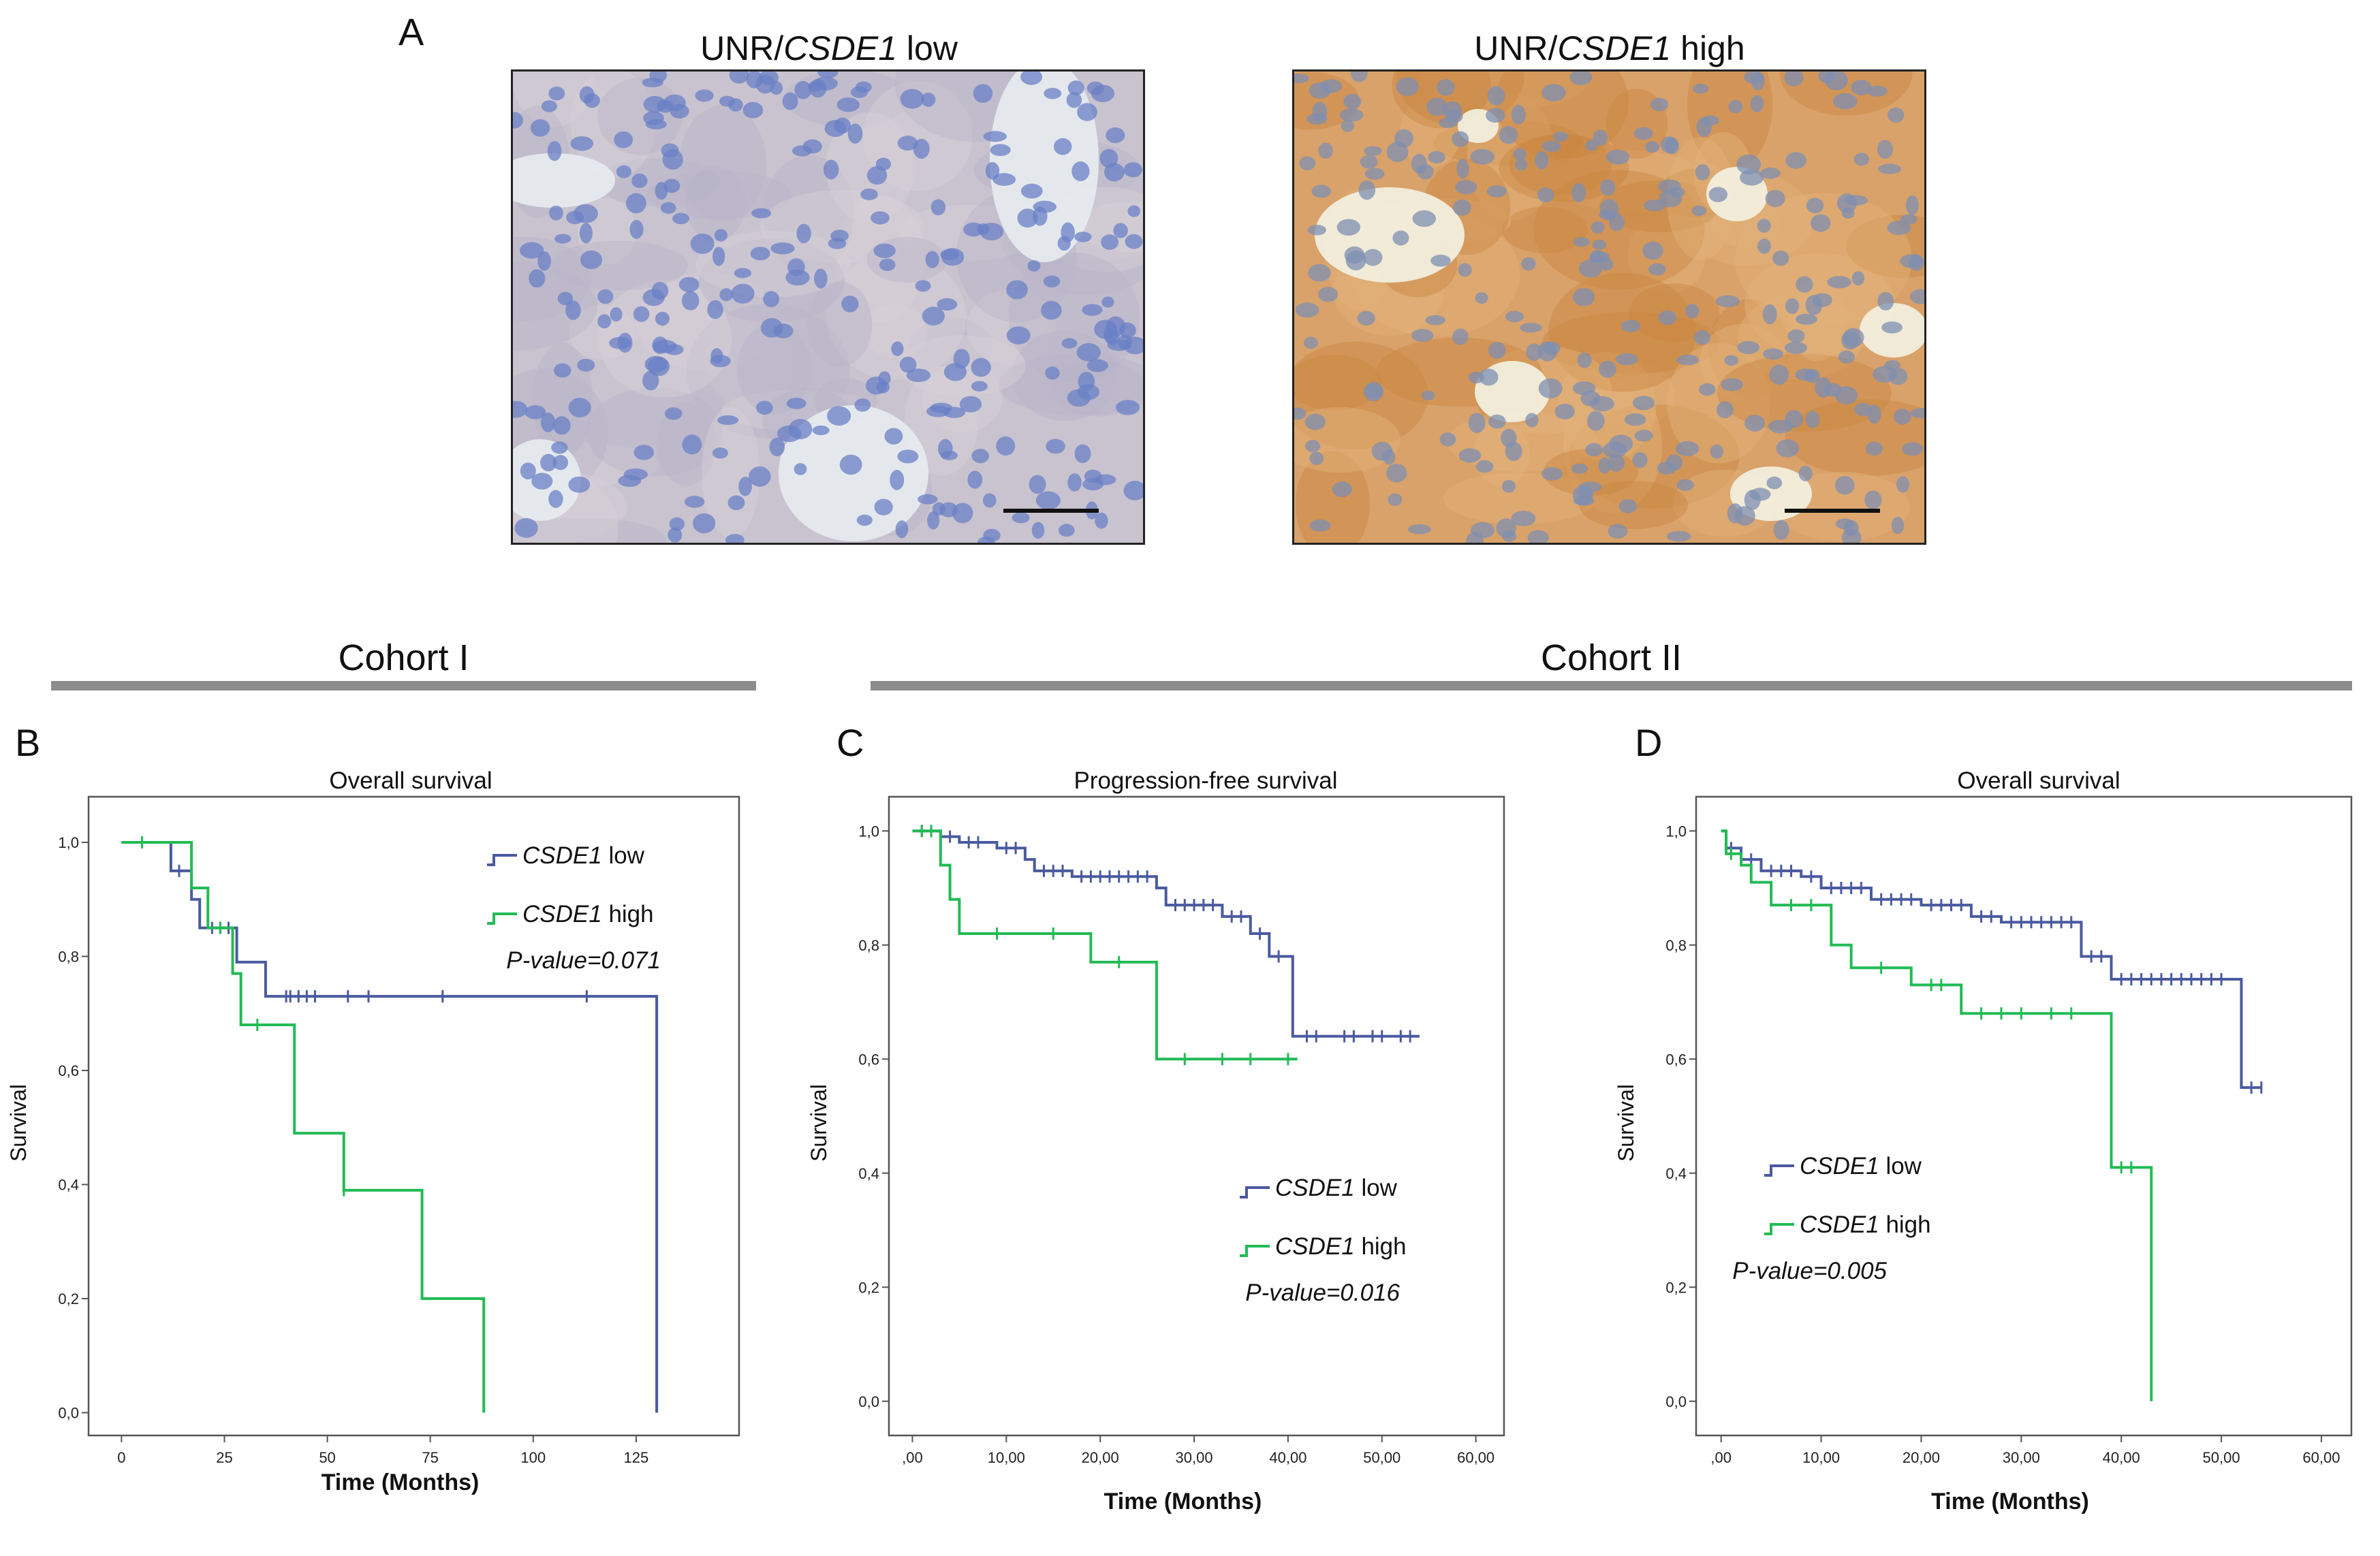 Image resolution: width=2380 pixels, height=1556 pixels. Describe the element at coordinates (1611, 657) in the screenshot. I see `cohort-2-label: Cohort II` at that location.